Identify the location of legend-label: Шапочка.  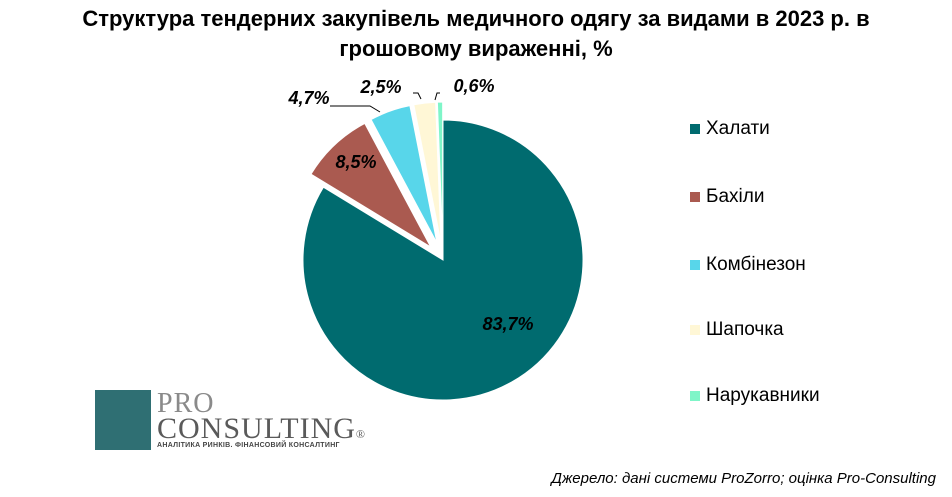
(745, 329).